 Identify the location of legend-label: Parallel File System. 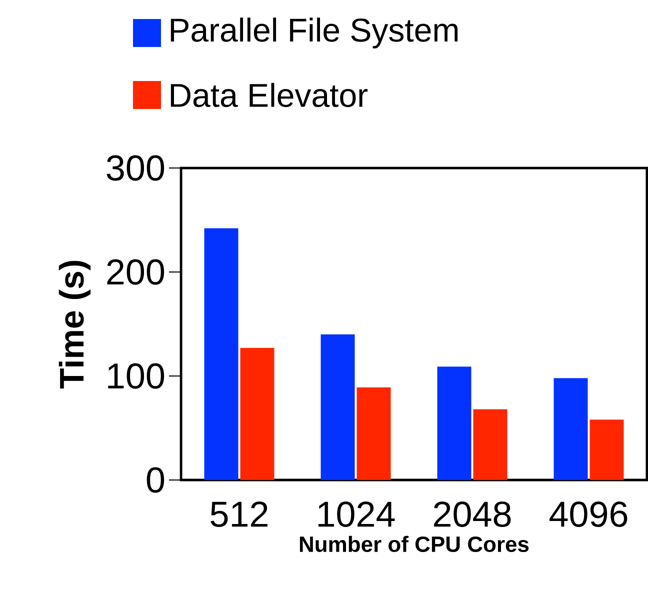
(314, 33).